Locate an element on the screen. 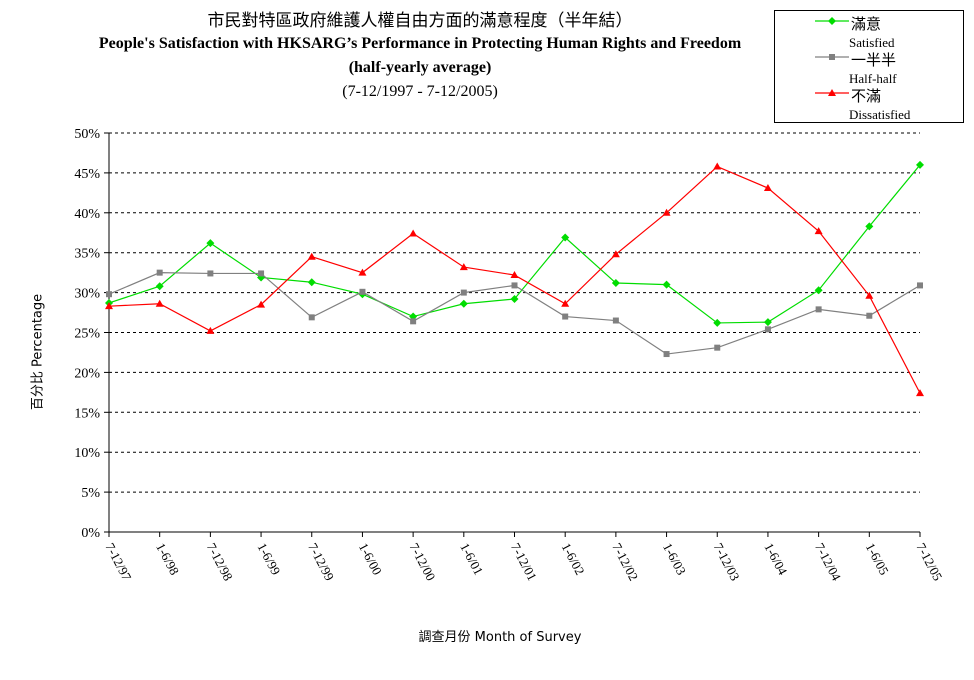 This screenshot has width=974, height=680. chart-subtitle: (half-yearly average) is located at coordinates (420, 67).